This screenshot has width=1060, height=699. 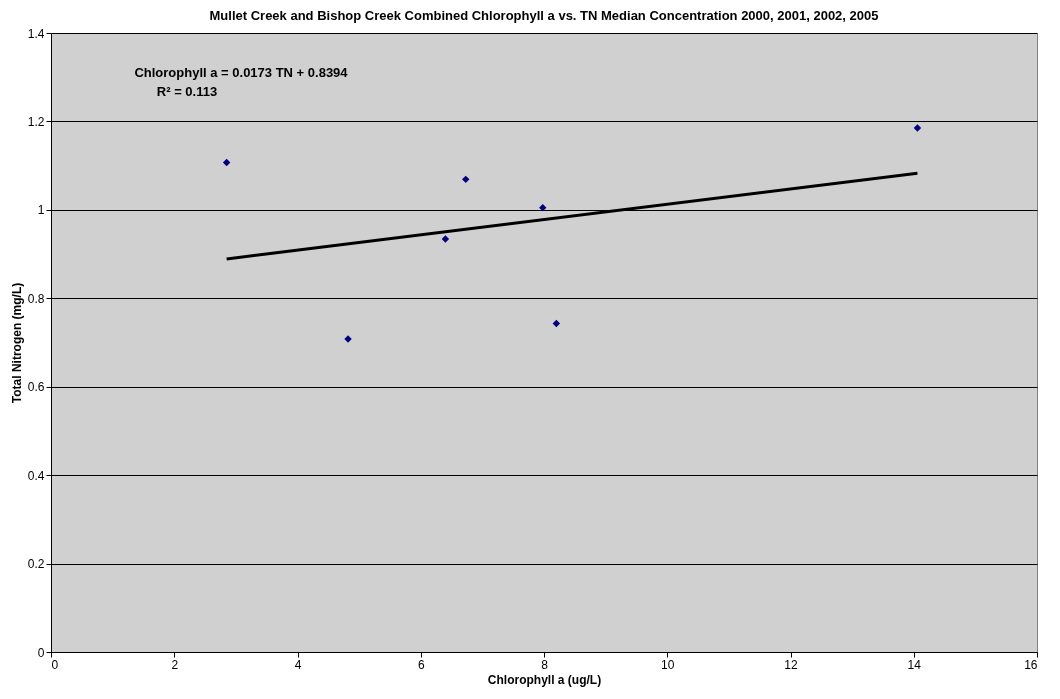 I want to click on y-tick-label: 1.2, so click(x=36, y=121).